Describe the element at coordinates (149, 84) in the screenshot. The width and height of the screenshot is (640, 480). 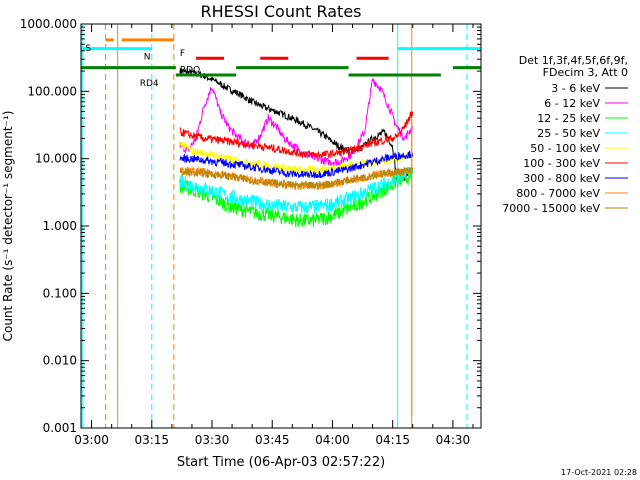
I see `state-label-rd4: RD4` at that location.